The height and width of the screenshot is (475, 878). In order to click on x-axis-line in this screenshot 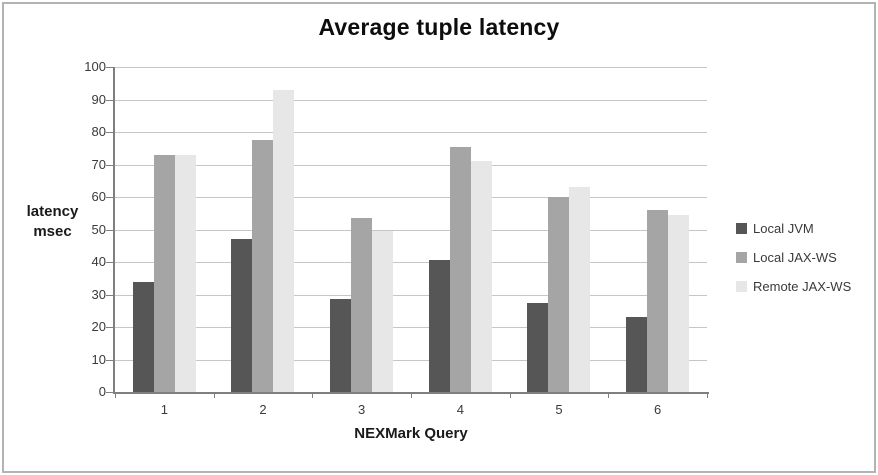, I will do `click(411, 393)`.